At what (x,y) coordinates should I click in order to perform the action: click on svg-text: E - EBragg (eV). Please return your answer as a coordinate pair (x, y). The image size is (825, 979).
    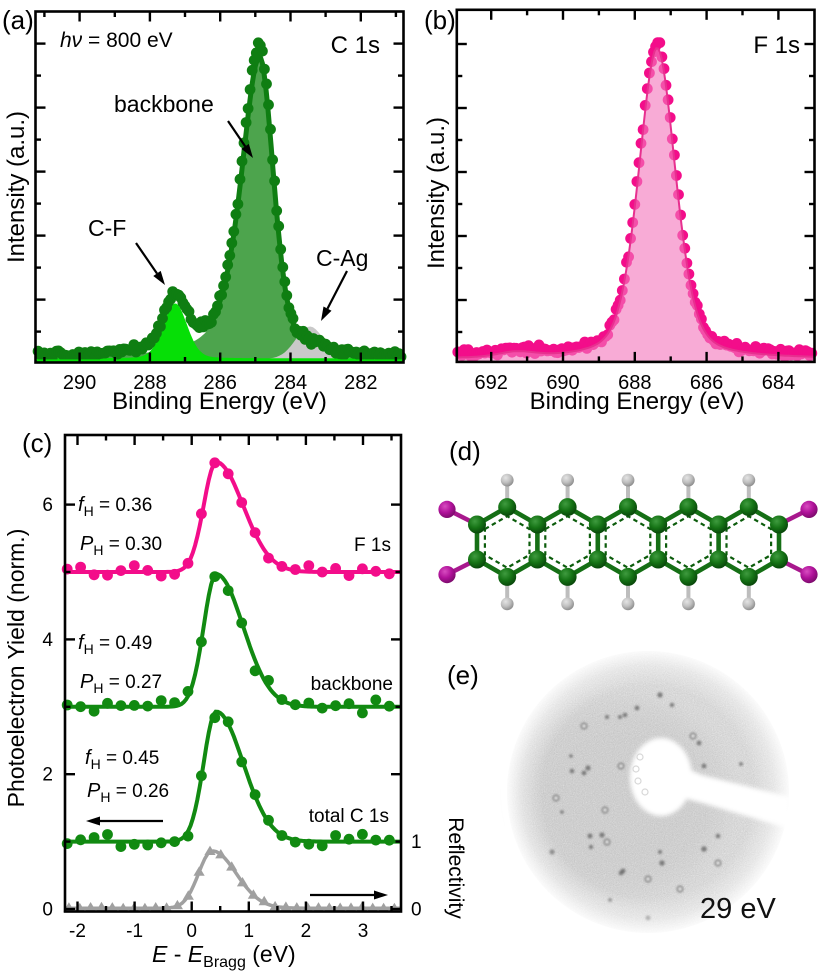
    Looking at the image, I should click on (224, 956).